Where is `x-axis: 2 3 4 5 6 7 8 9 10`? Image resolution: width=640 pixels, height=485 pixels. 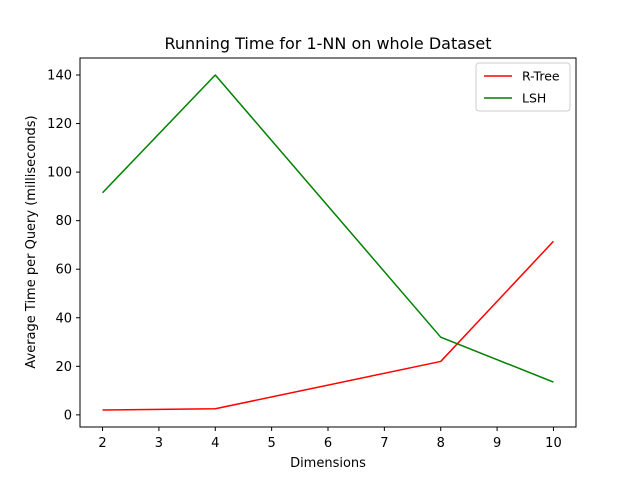 x-axis: 2 3 4 5 6 7 8 9 10 is located at coordinates (330, 439).